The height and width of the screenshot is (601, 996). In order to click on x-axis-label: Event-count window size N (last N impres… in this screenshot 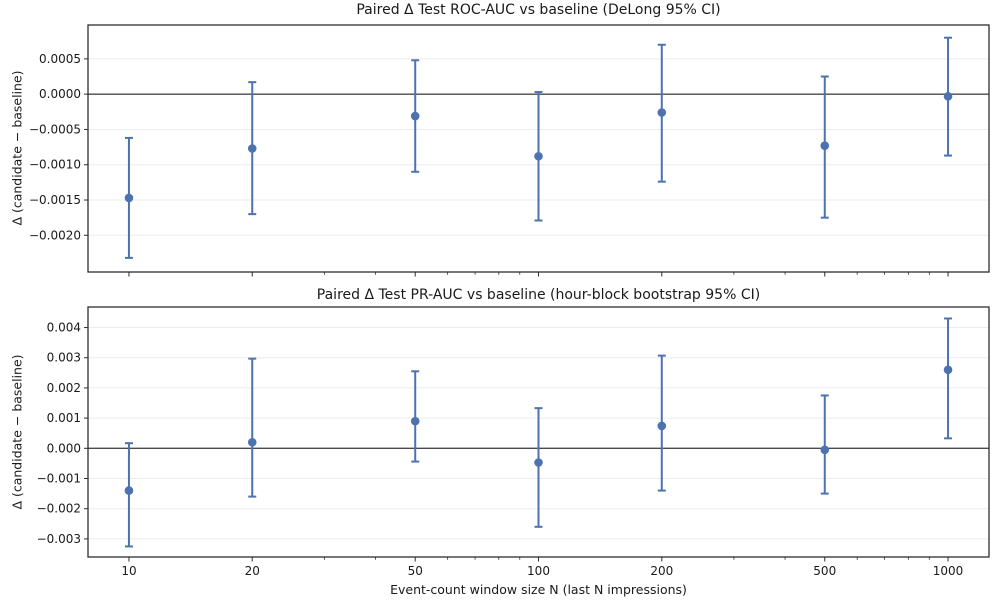, I will do `click(538, 589)`.